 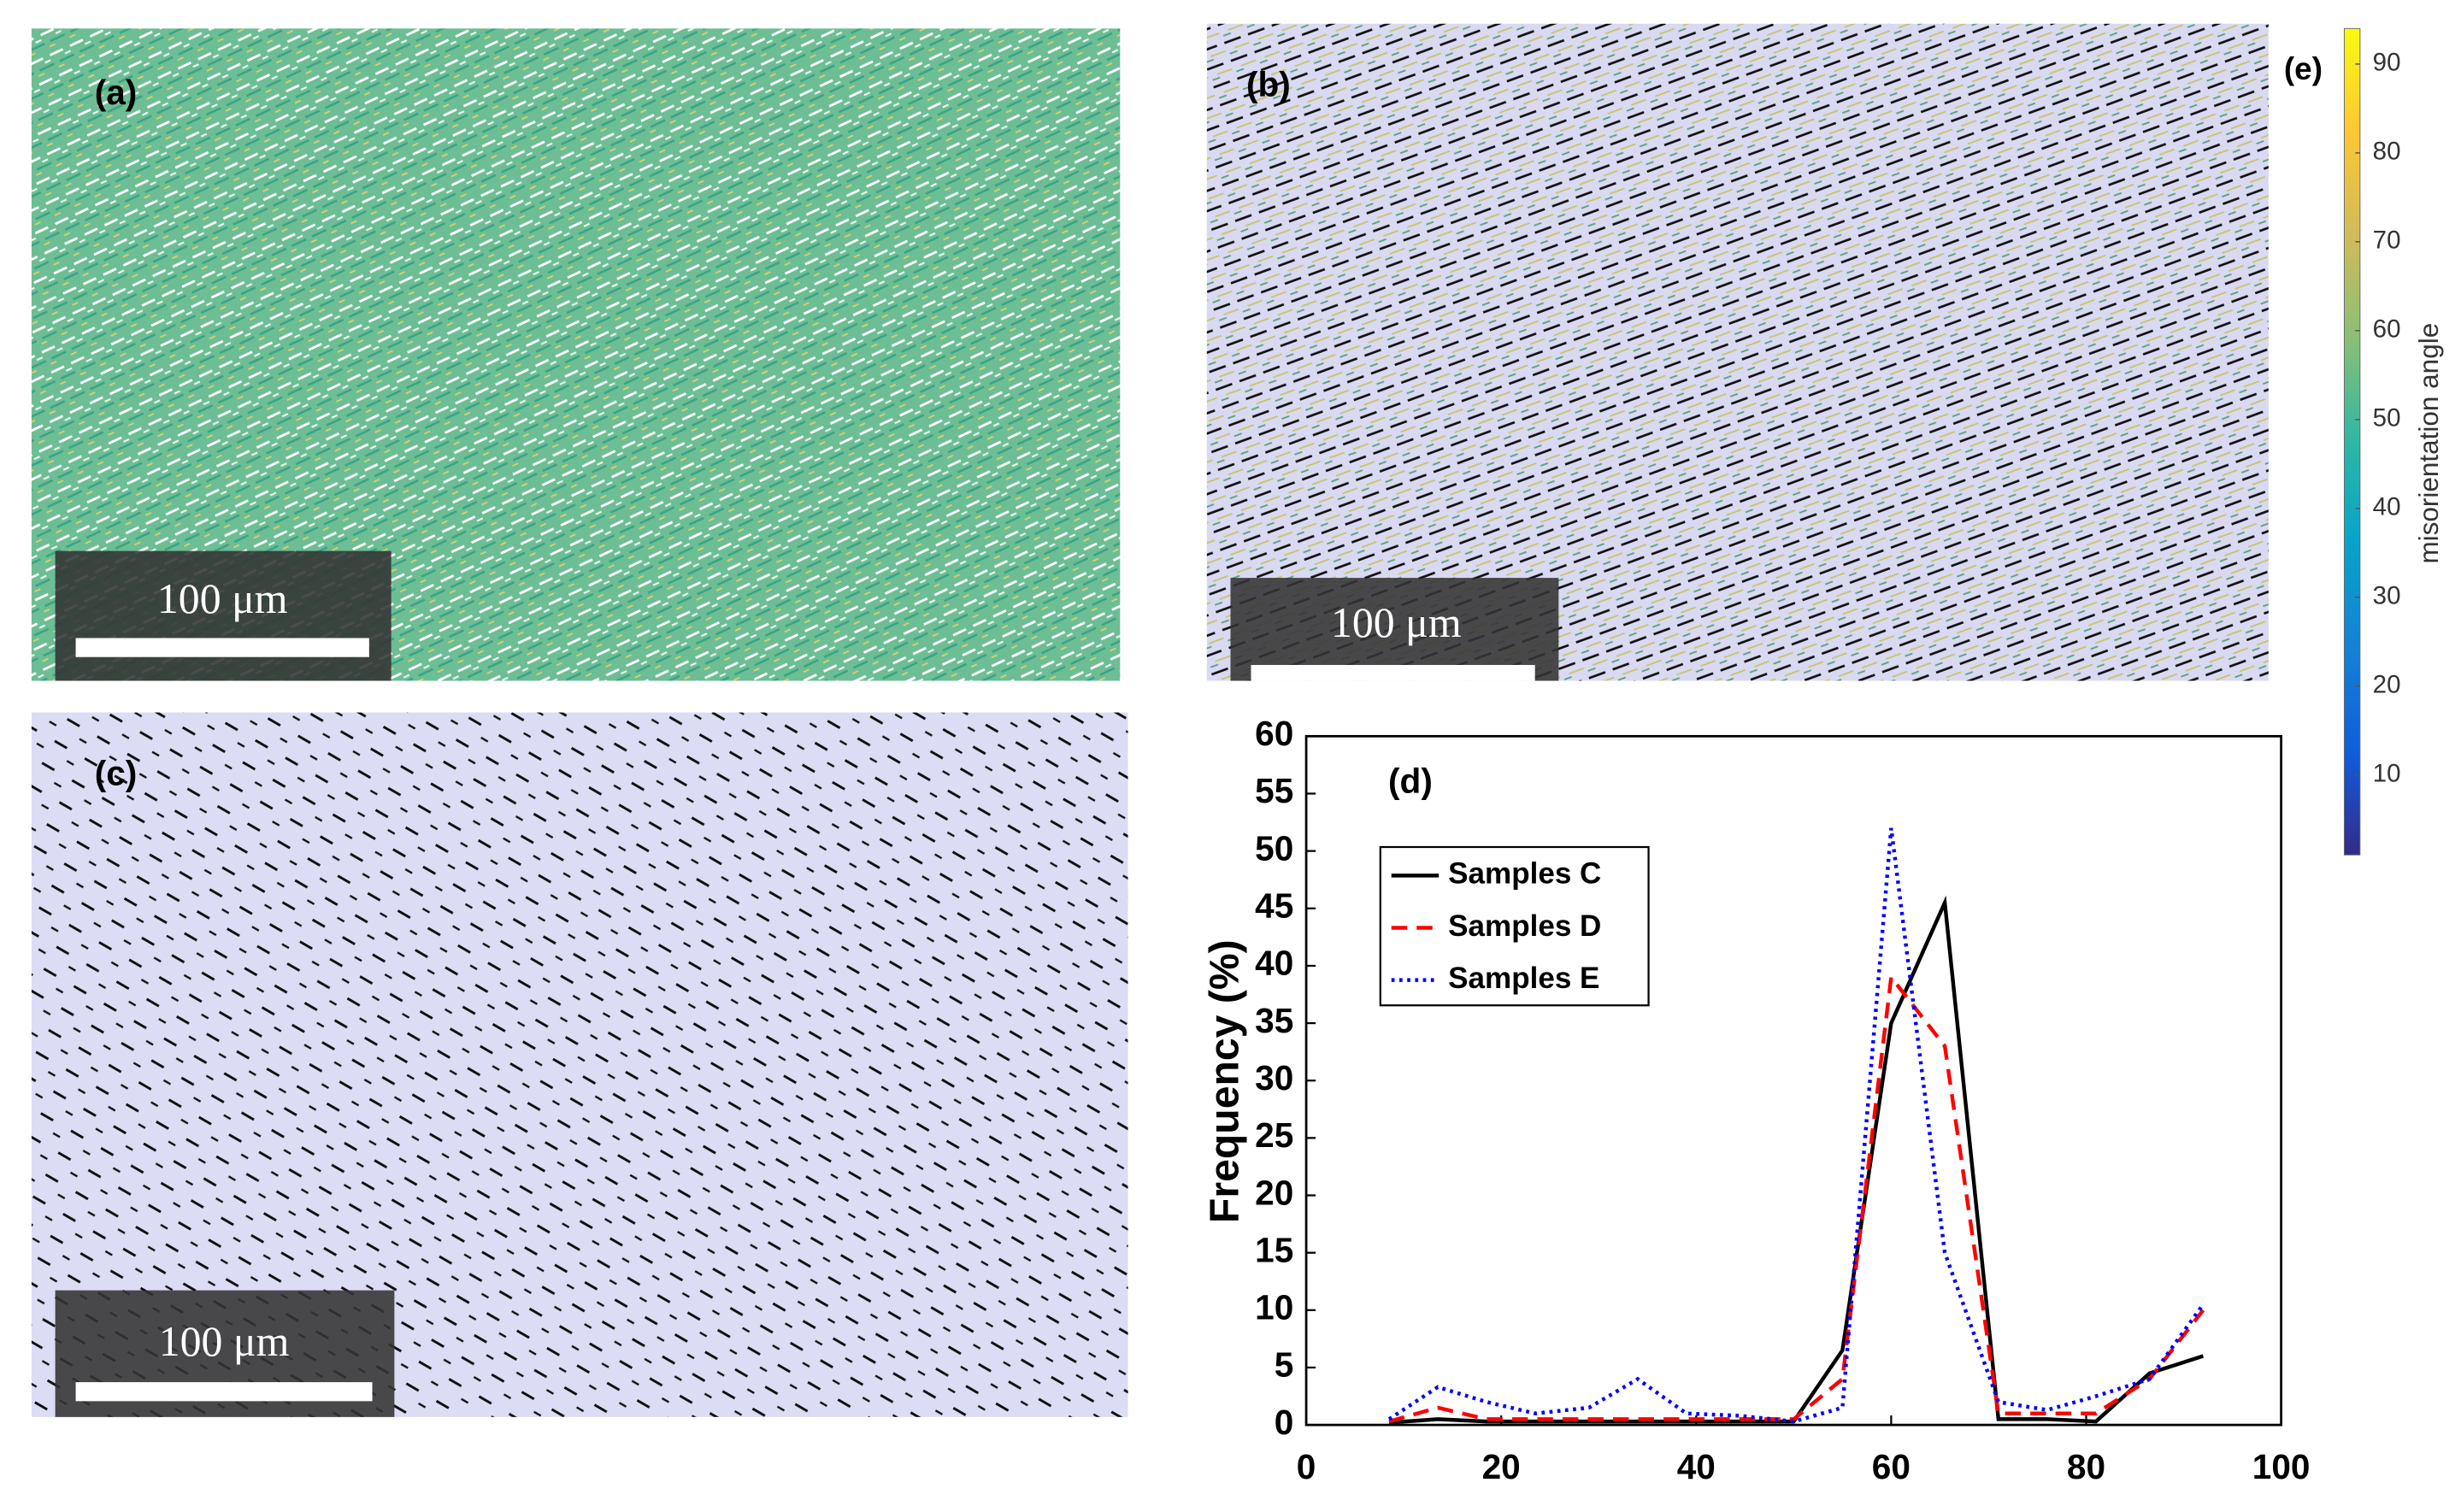 I want to click on legend-label: Samples E, so click(x=1523, y=978).